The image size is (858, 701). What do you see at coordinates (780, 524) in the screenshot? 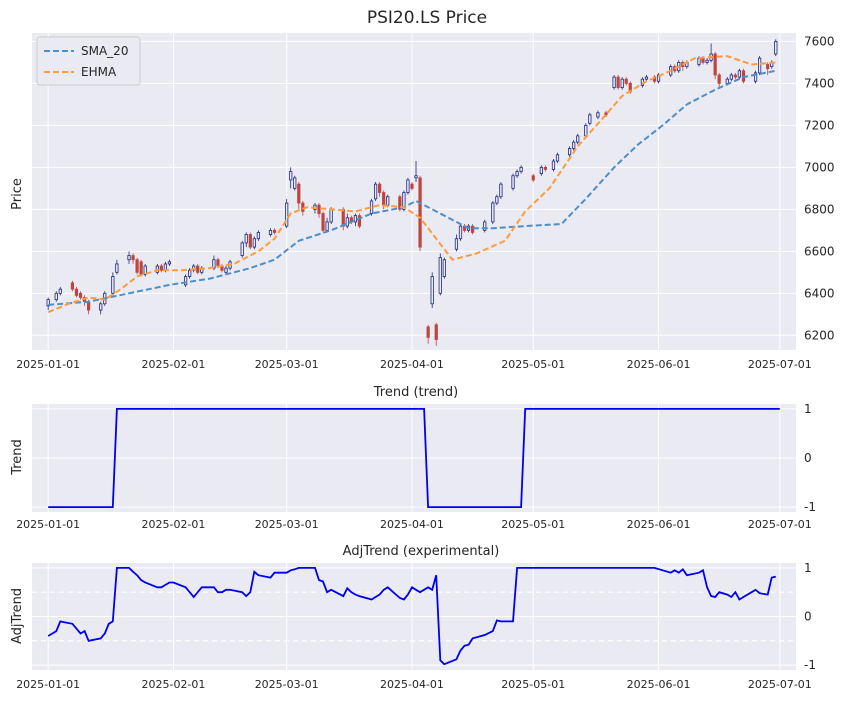
I see `trend-x-tick-label: 2025-07-01` at bounding box center [780, 524].